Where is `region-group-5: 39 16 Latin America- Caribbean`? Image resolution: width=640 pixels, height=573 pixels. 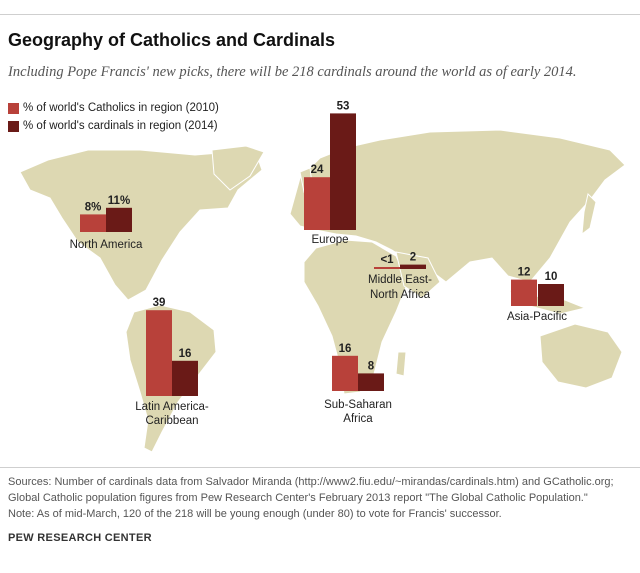 region-group-5: 39 16 Latin America- Caribbean is located at coordinates (172, 362).